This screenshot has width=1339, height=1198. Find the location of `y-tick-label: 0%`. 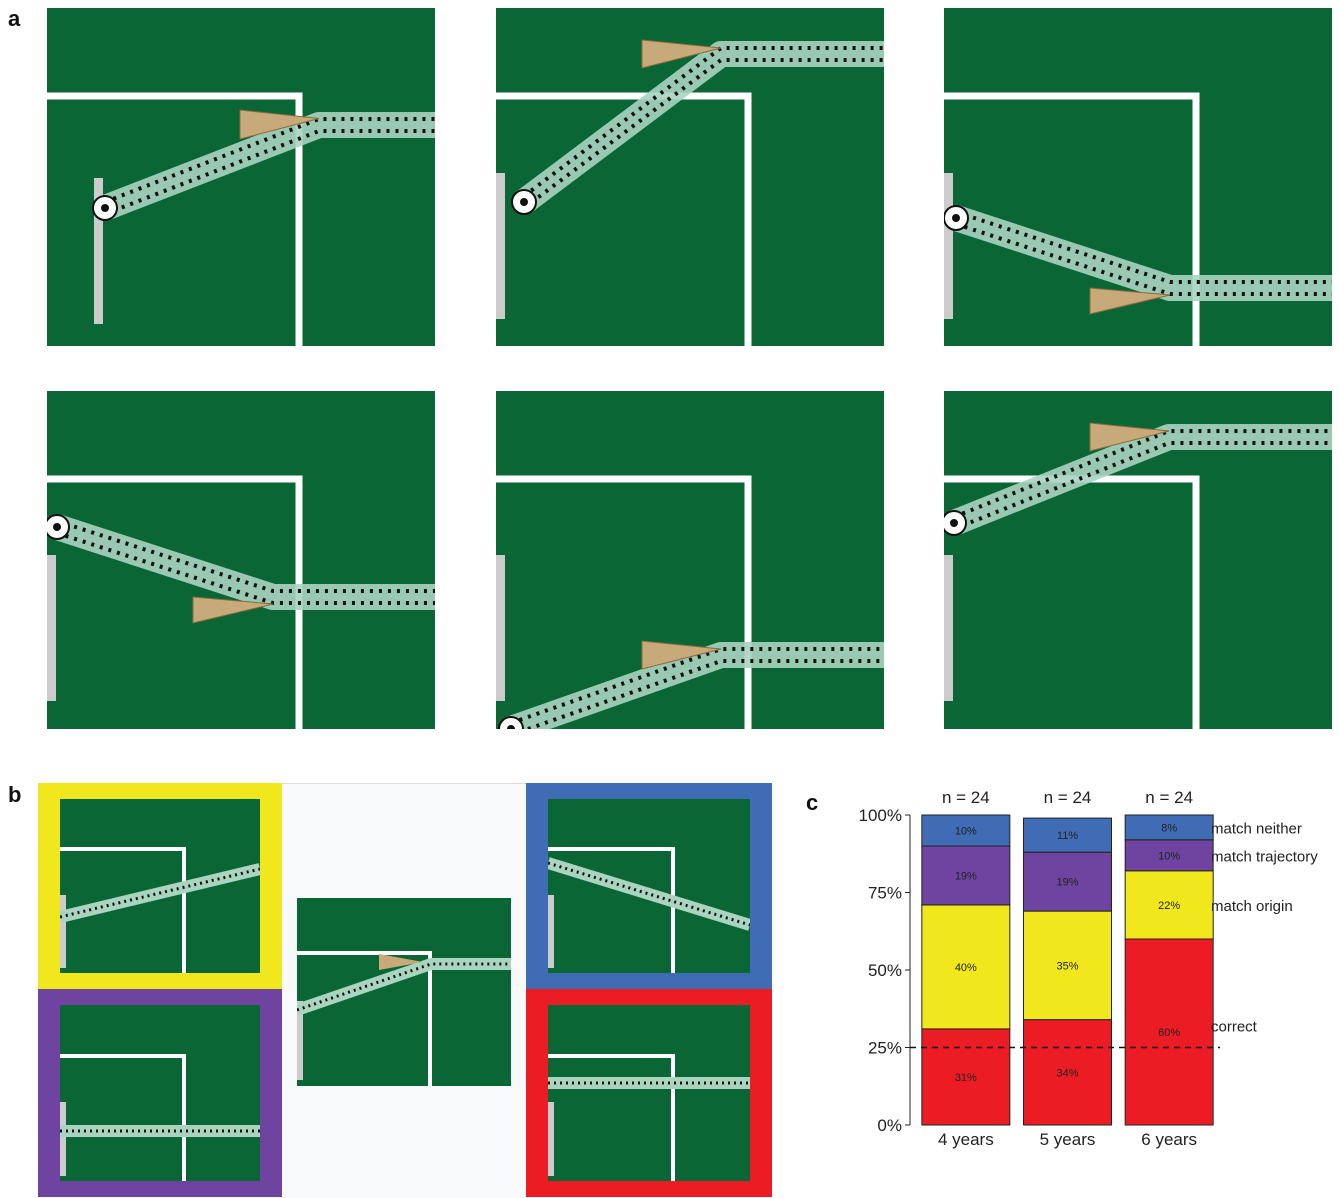

y-tick-label: 0% is located at coordinates (889, 1125).